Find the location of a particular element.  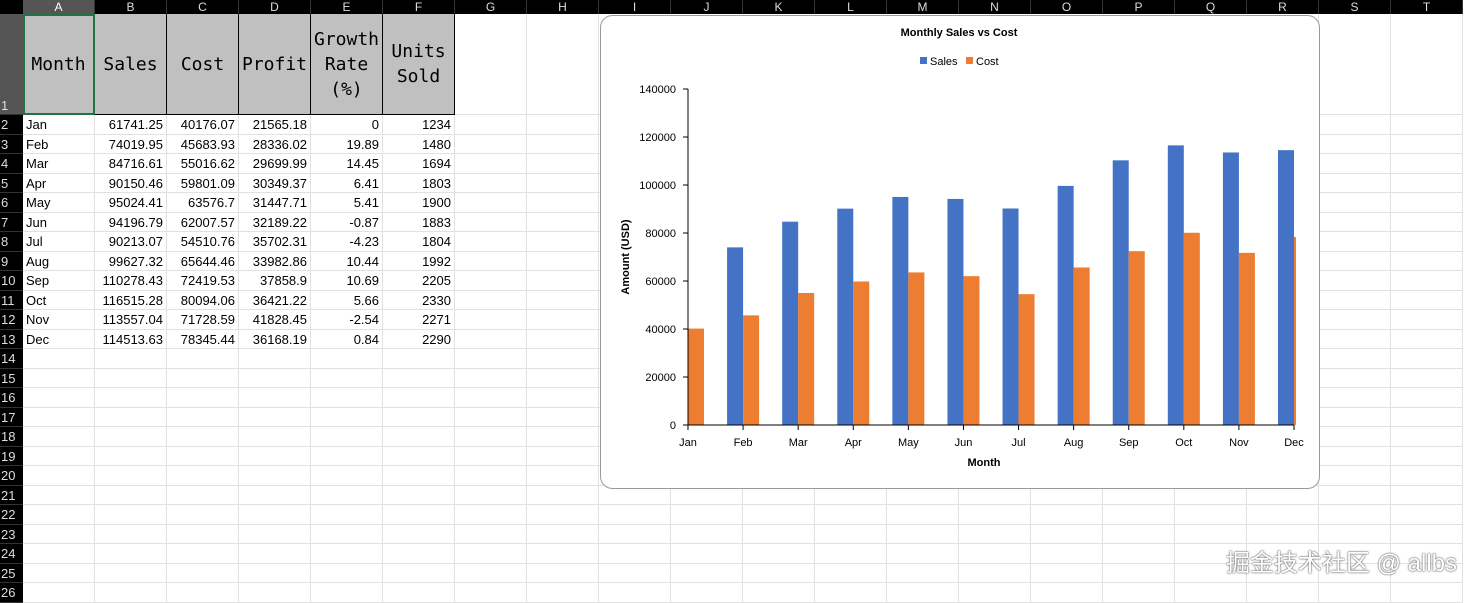

cell-K23 is located at coordinates (779, 534).